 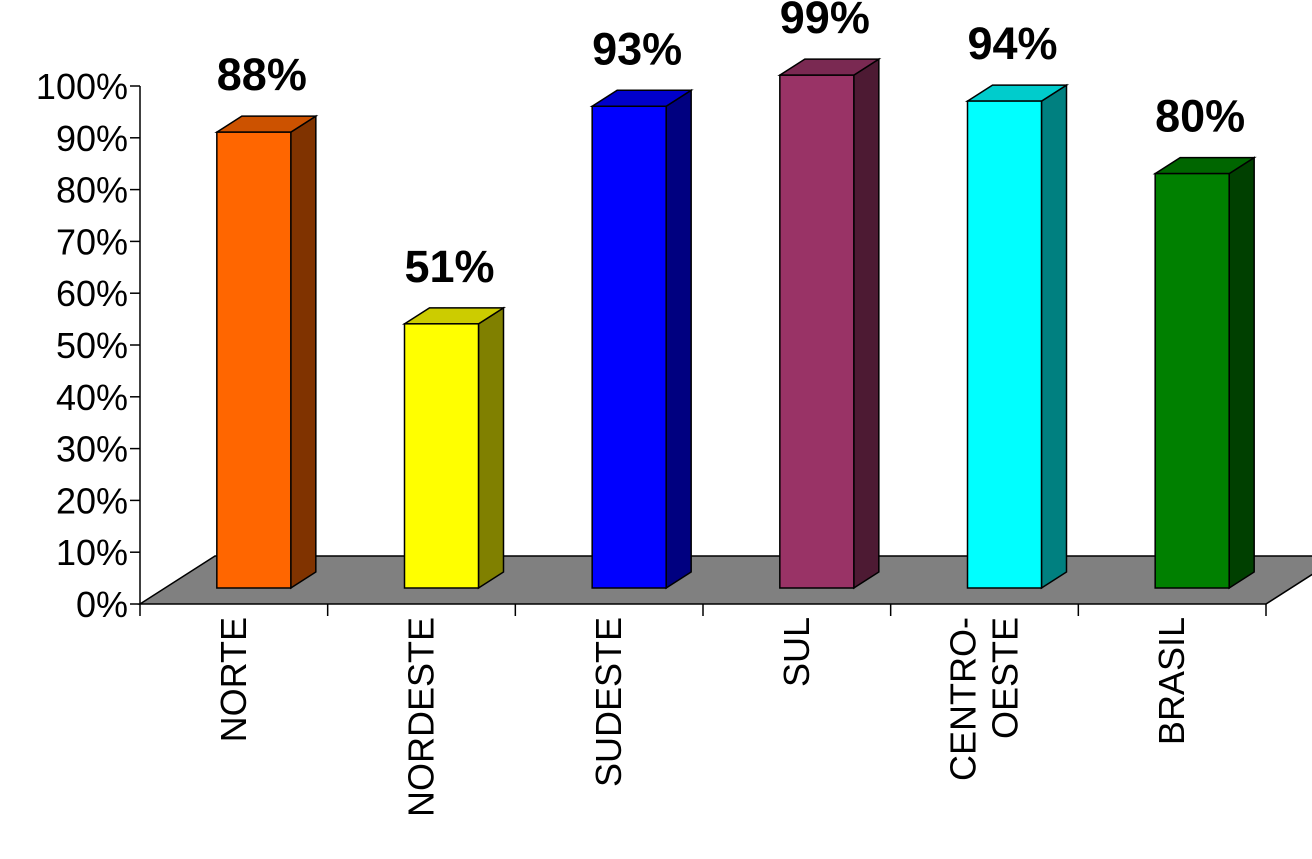 What do you see at coordinates (825, 21) in the screenshot?
I see `data-label: 99%` at bounding box center [825, 21].